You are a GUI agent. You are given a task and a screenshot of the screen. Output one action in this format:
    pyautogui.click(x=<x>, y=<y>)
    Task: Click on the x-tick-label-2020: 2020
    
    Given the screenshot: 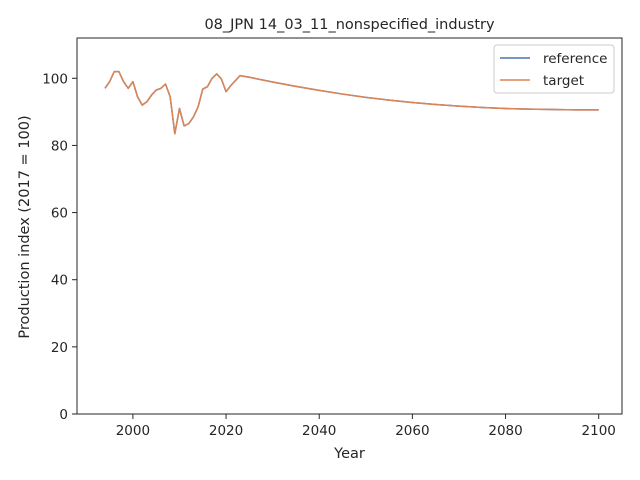 What is the action you would take?
    pyautogui.click(x=226, y=431)
    